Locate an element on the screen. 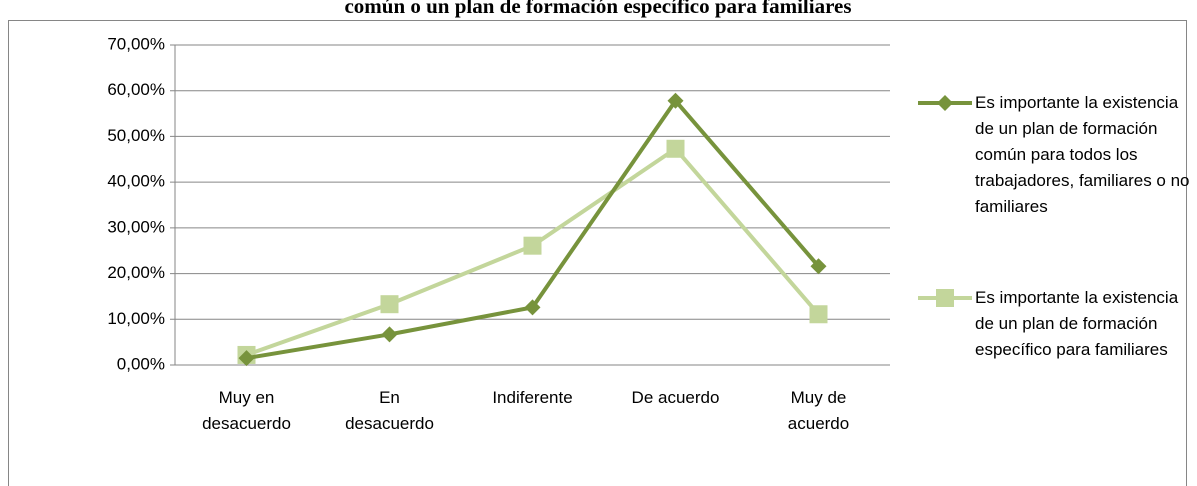 This screenshot has height=486, width=1197. x-tick-label: De acuerdo is located at coordinates (675, 397).